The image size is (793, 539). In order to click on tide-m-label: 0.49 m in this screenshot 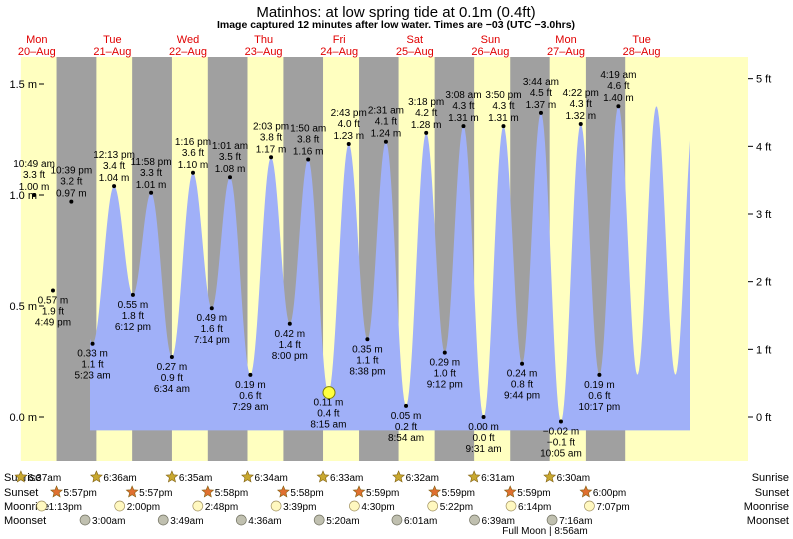, I will do `click(211, 318)`.